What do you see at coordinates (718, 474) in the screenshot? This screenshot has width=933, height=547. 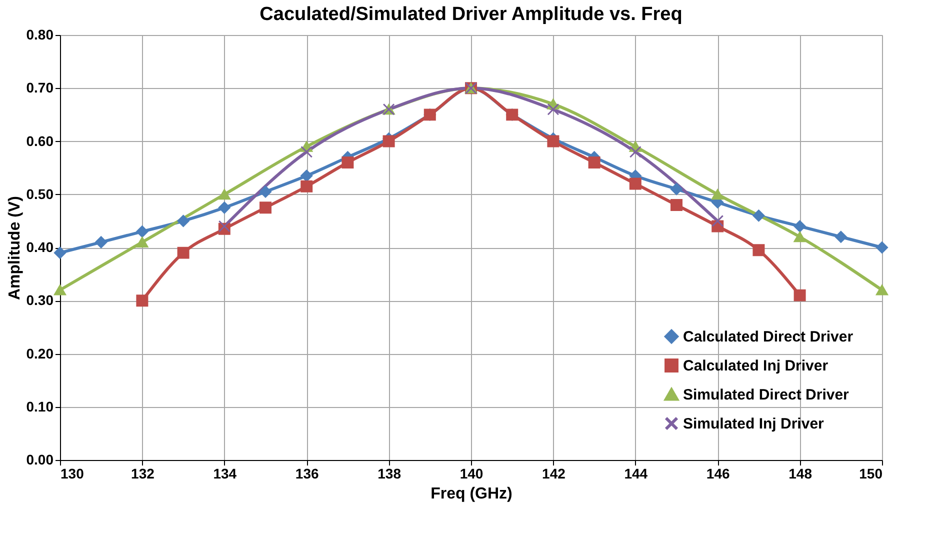 I see `x-tick-label: 146` at bounding box center [718, 474].